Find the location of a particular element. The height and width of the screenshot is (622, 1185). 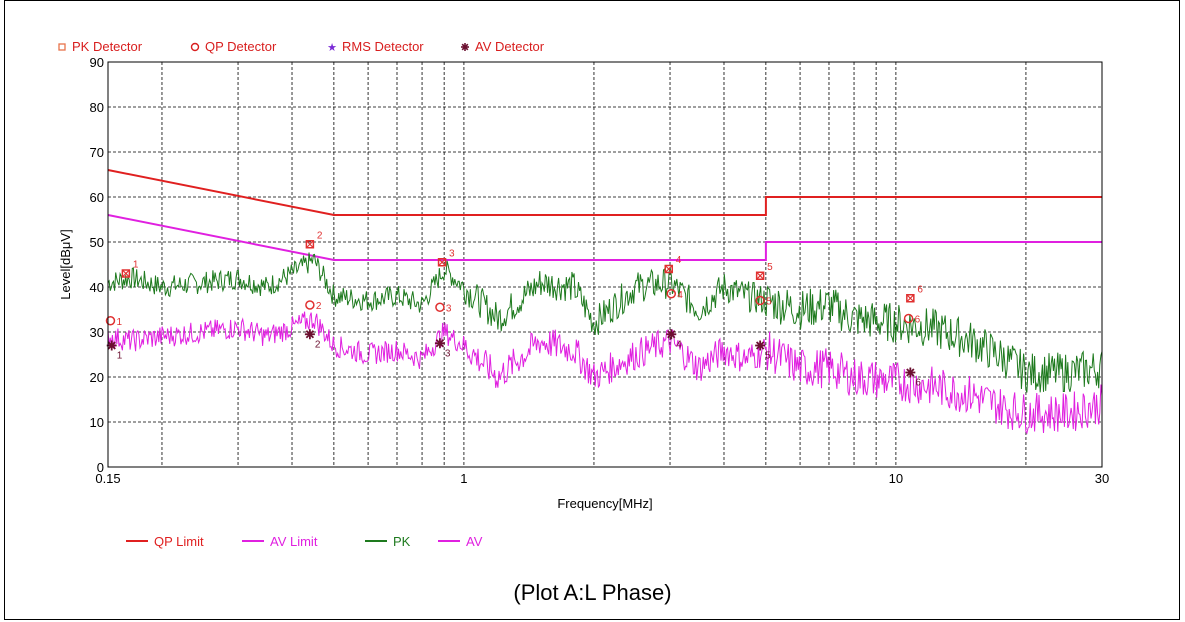

x-tick-label: 10 is located at coordinates (896, 478).